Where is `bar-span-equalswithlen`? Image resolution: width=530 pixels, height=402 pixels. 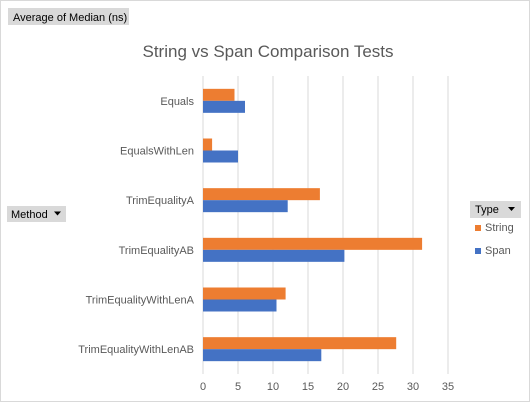
bar-span-equalswithlen is located at coordinates (220, 156).